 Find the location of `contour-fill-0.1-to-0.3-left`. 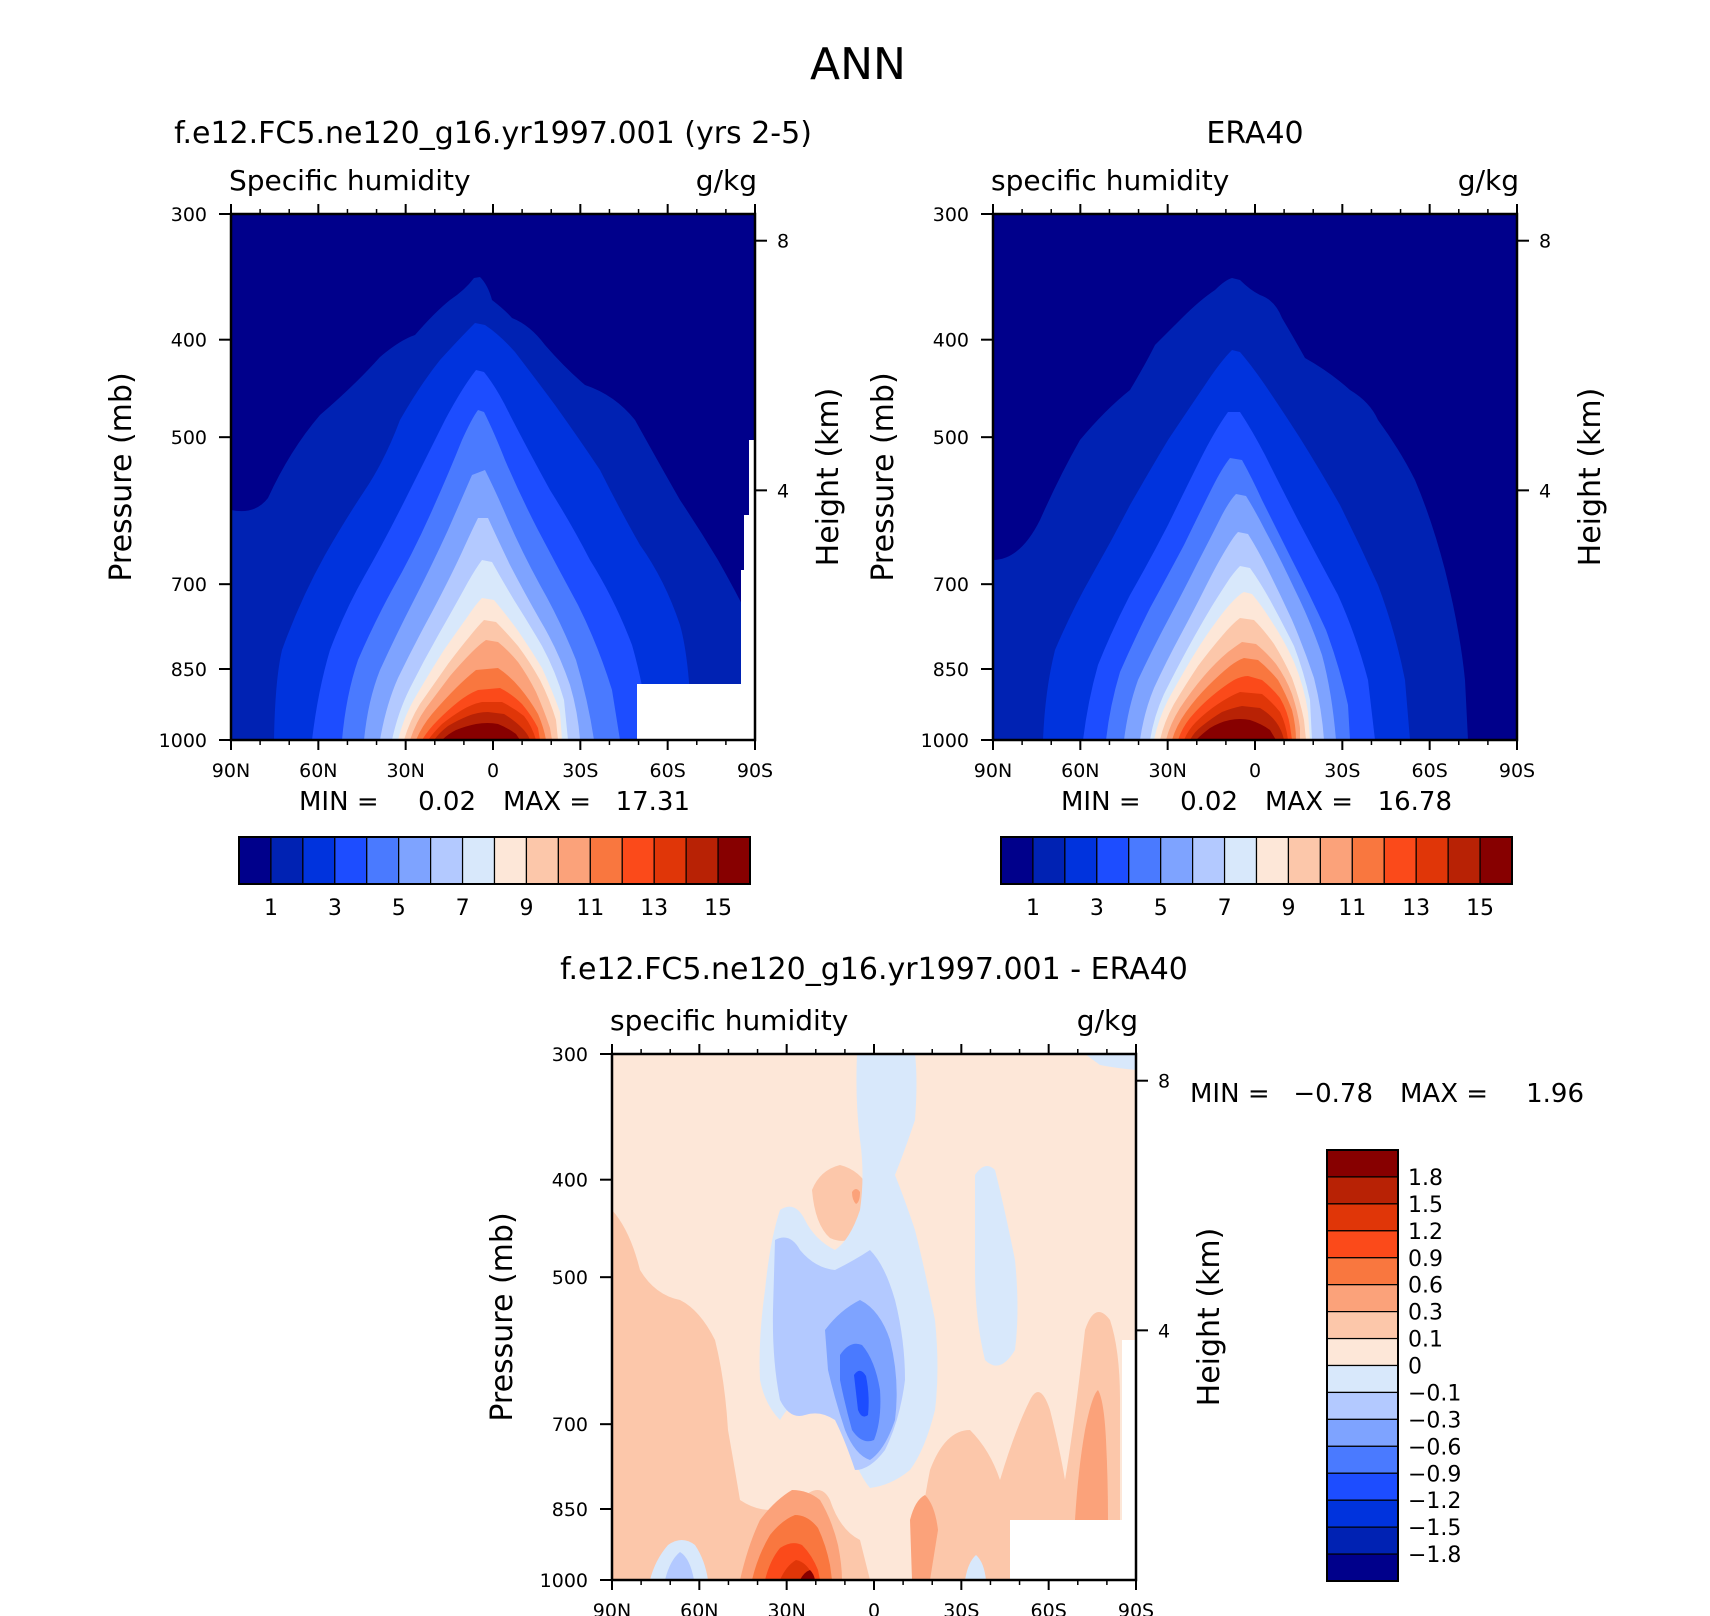

contour-fill-0.1-to-0.3-left is located at coordinates (741, 1395).